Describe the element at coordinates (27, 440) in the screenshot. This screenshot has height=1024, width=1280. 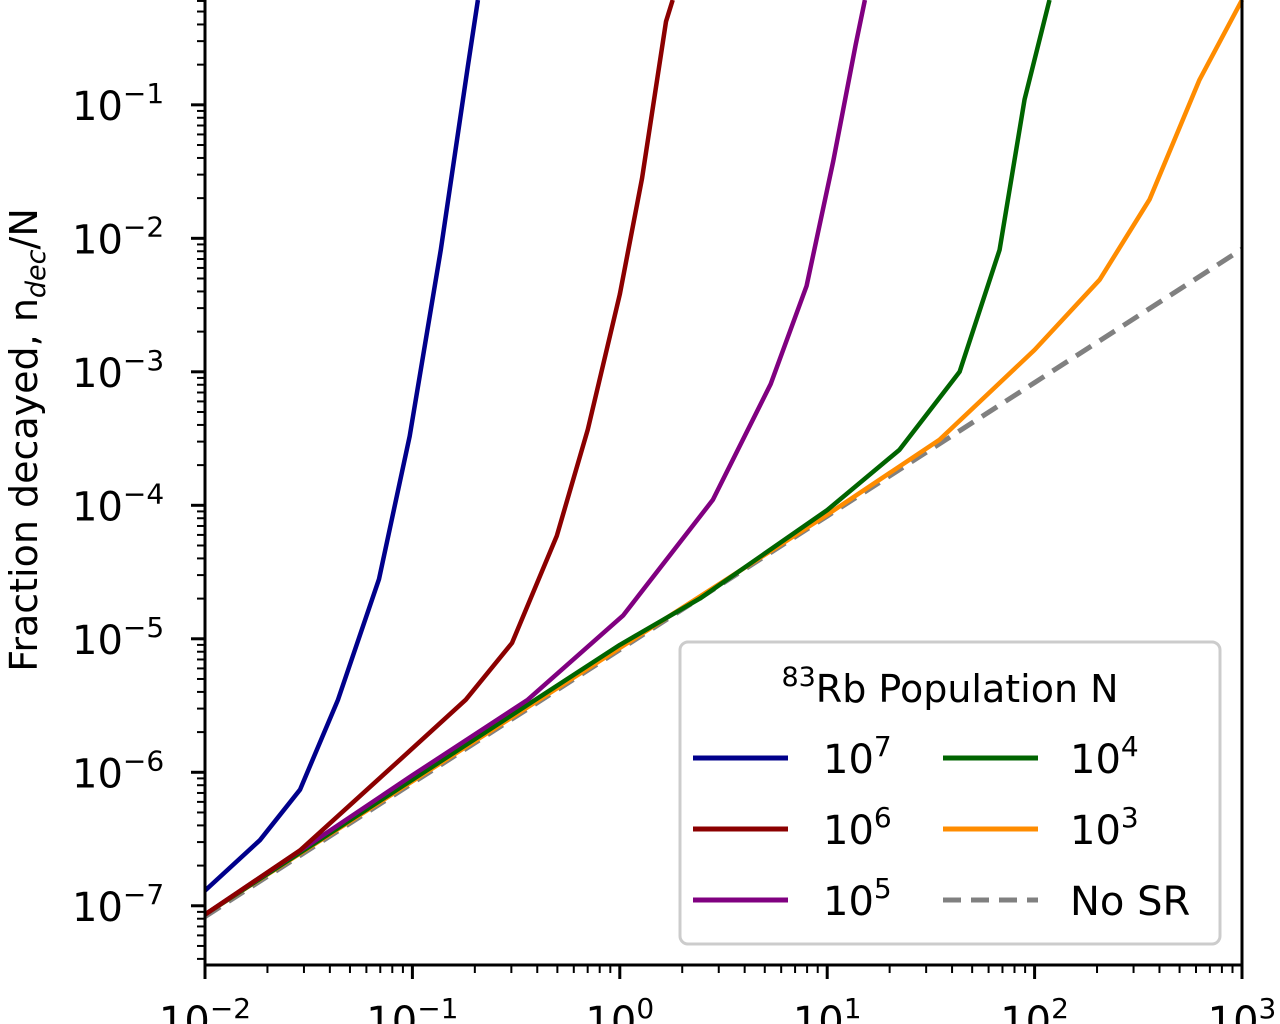
I see `y-axis-label: Fraction decayed, ndec/N` at that location.